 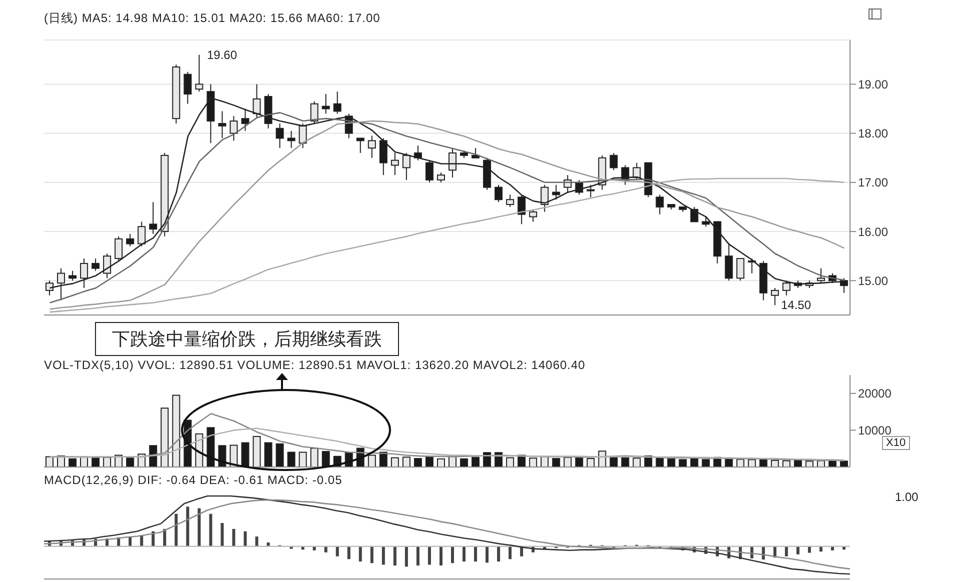 What do you see at coordinates (873, 133) in the screenshot?
I see `y-tick-label: 18.00` at bounding box center [873, 133].